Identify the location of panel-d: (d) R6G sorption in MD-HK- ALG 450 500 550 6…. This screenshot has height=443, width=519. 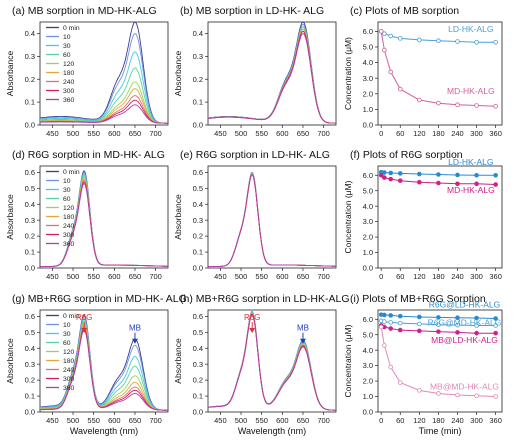
(87, 215).